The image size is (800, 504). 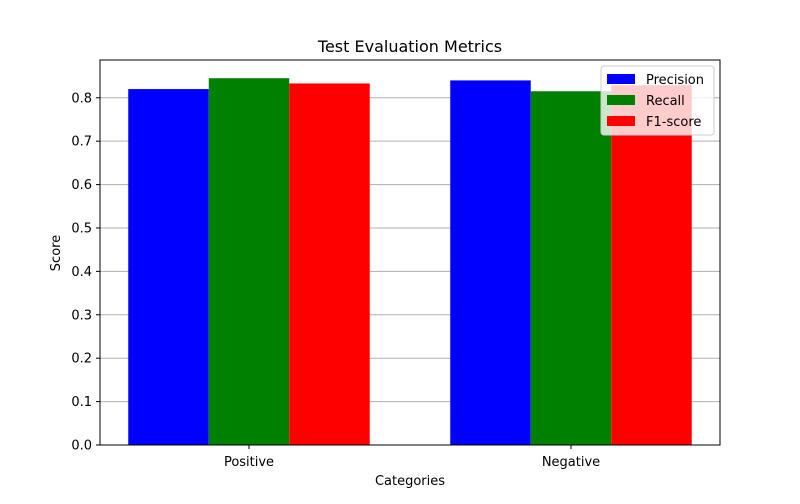 I want to click on legend: Precision Recall F1-score, so click(x=657, y=100).